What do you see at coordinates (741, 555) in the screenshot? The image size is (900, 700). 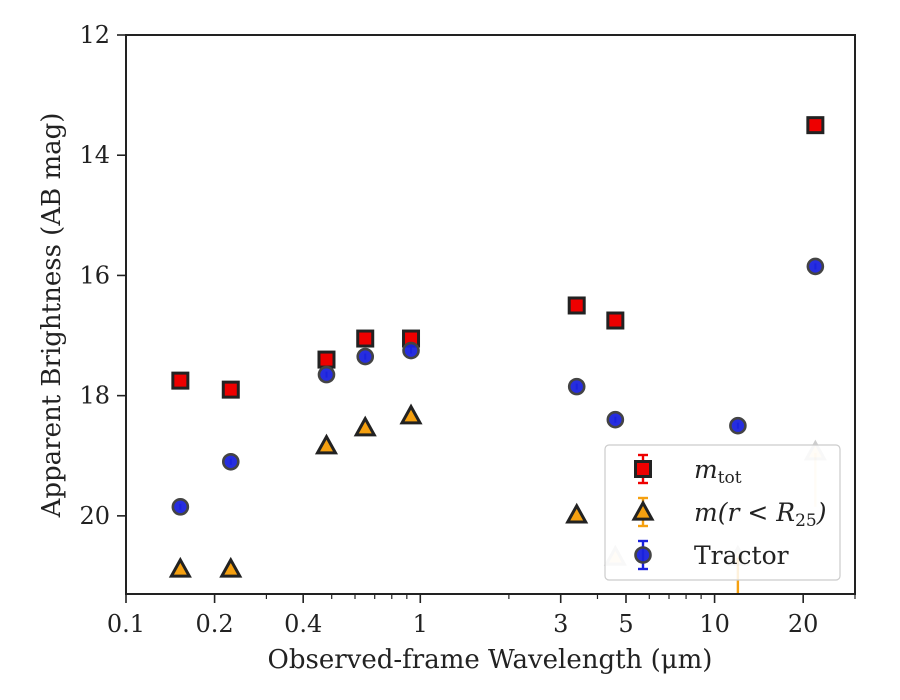 I see `legend-label: Tractor` at bounding box center [741, 555].